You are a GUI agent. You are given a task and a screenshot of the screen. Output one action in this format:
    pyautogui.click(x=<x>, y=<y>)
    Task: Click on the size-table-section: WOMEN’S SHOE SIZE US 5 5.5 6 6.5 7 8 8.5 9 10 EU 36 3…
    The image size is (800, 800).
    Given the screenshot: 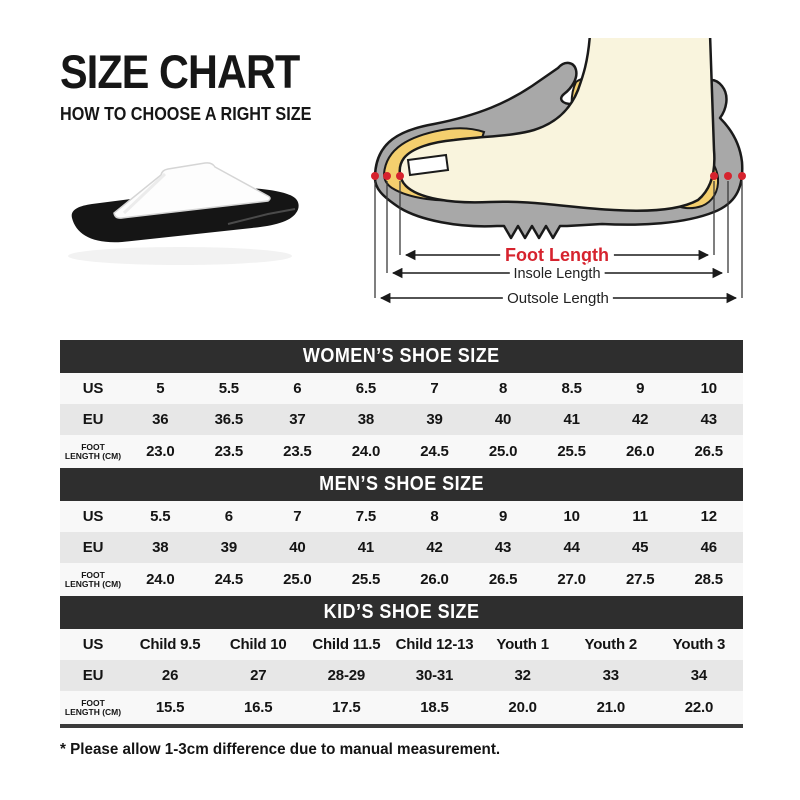 What is the action you would take?
    pyautogui.click(x=401, y=404)
    